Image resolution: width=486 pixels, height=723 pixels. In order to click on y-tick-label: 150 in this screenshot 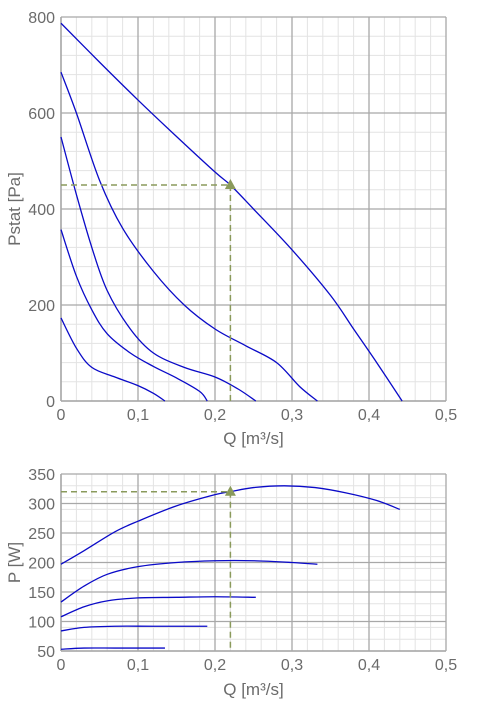, I will do `click(41, 593)`.